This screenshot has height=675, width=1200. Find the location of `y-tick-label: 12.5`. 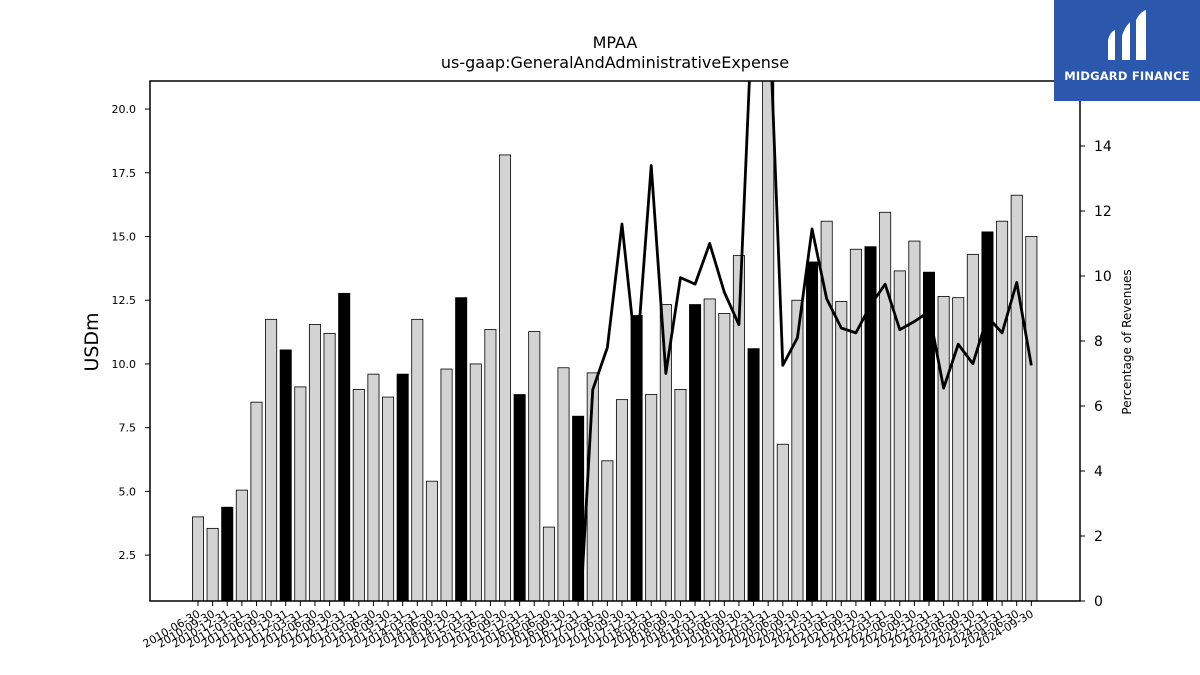

y-tick-label: 12.5 is located at coordinates (124, 300).